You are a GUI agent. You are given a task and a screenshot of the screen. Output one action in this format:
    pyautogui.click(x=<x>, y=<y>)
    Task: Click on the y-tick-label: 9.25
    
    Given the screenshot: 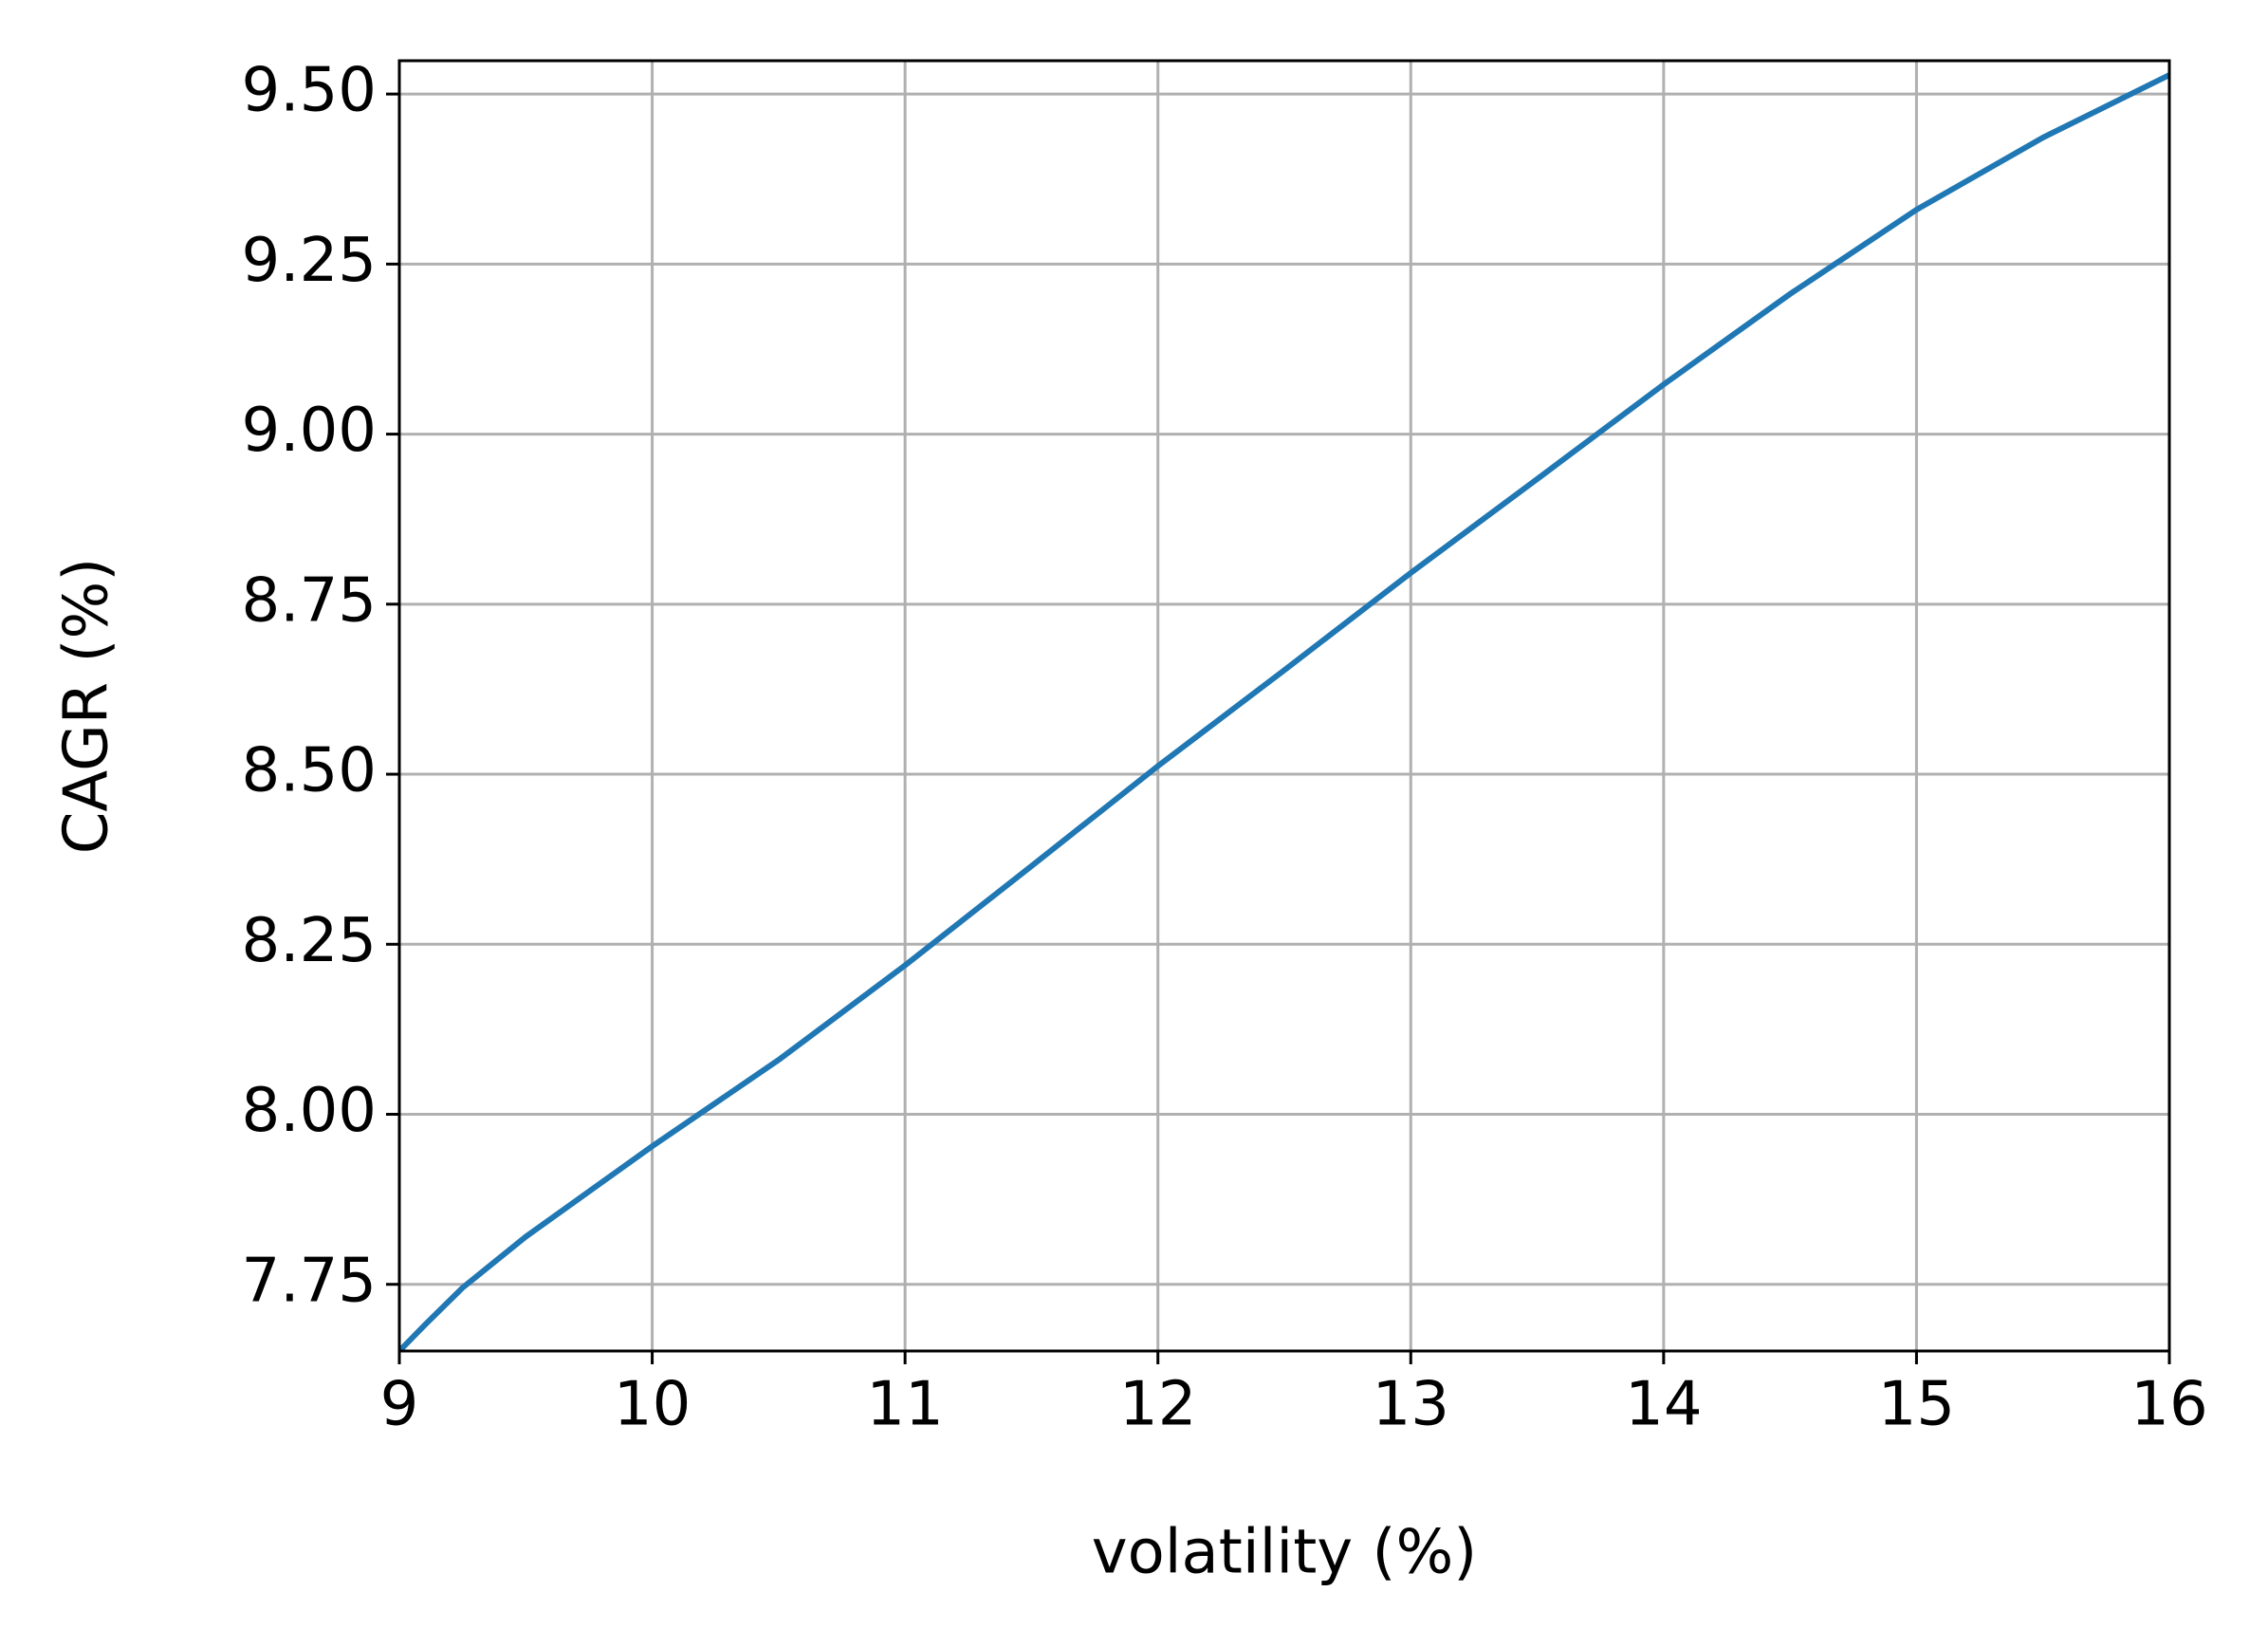 What is the action you would take?
    pyautogui.click(x=310, y=261)
    